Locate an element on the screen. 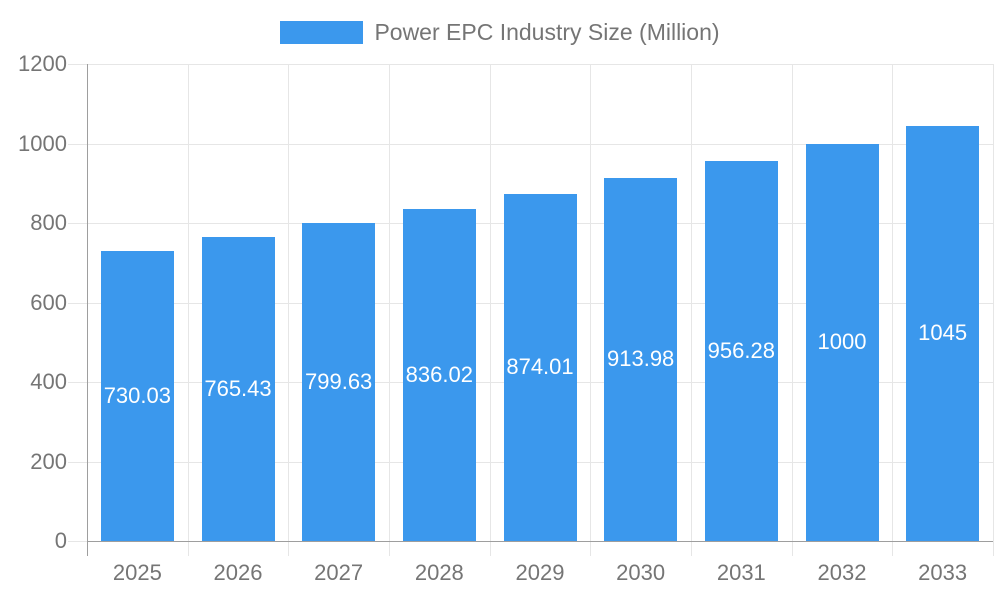  legend: Power EPC Industry Size (Million) is located at coordinates (500, 32).